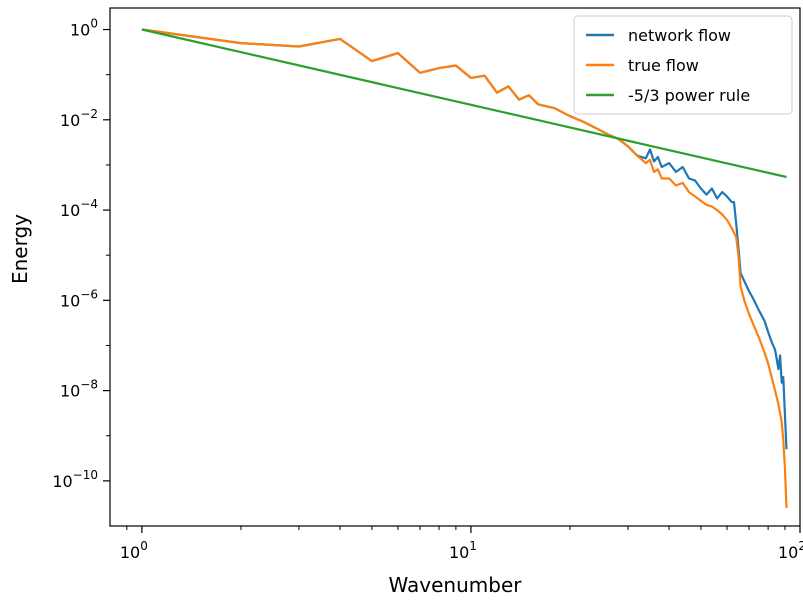 The image size is (803, 601). I want to click on y-tick-label-4: 10⁻⁸, so click(79, 389).